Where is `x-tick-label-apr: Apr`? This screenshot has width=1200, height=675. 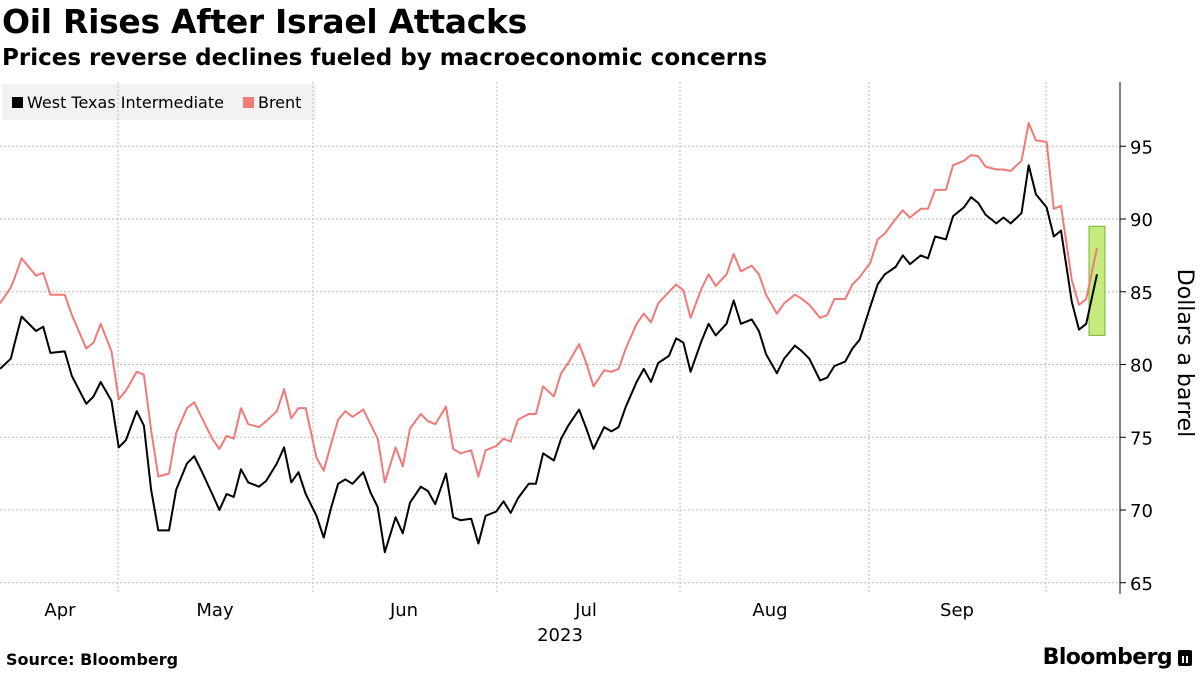
x-tick-label-apr: Apr is located at coordinates (60, 610).